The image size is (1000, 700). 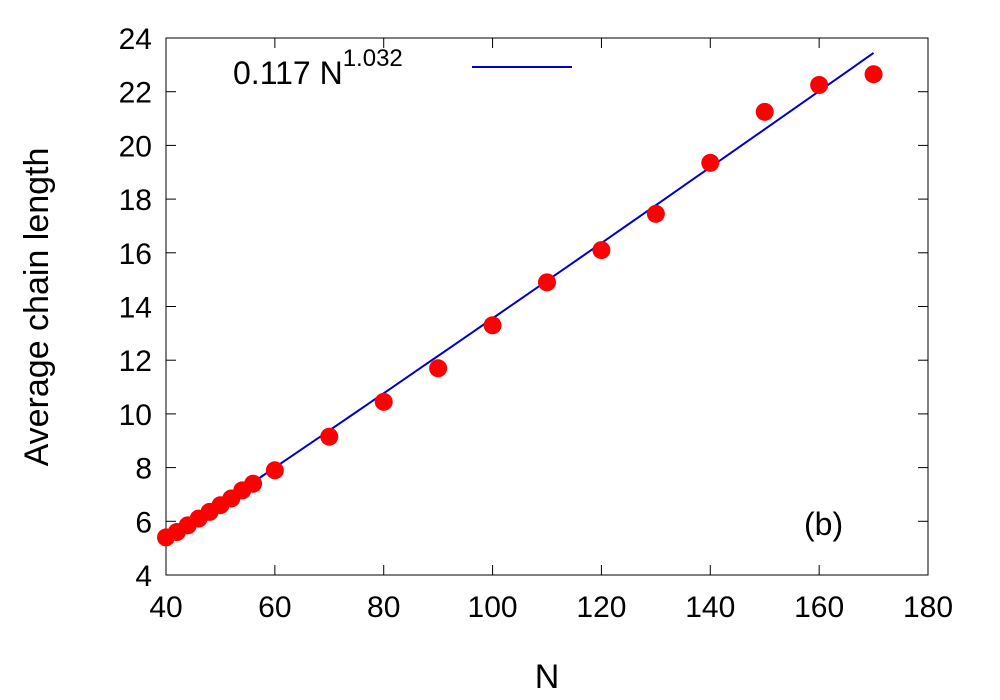 I want to click on y-tick-label: 22, so click(x=135, y=93).